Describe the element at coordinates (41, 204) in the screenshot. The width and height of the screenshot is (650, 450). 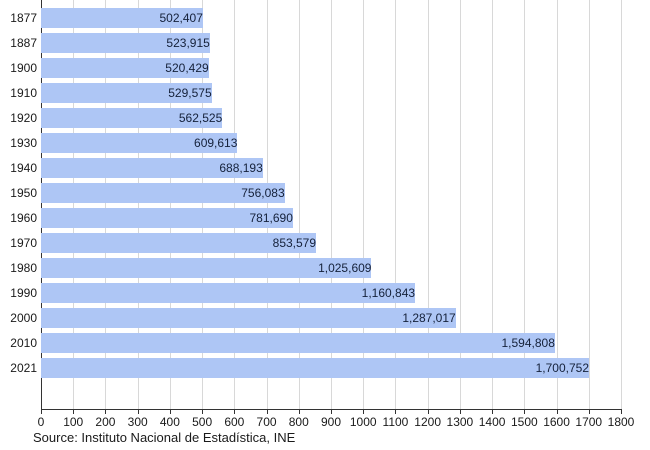
I see `y-axis-line` at that location.